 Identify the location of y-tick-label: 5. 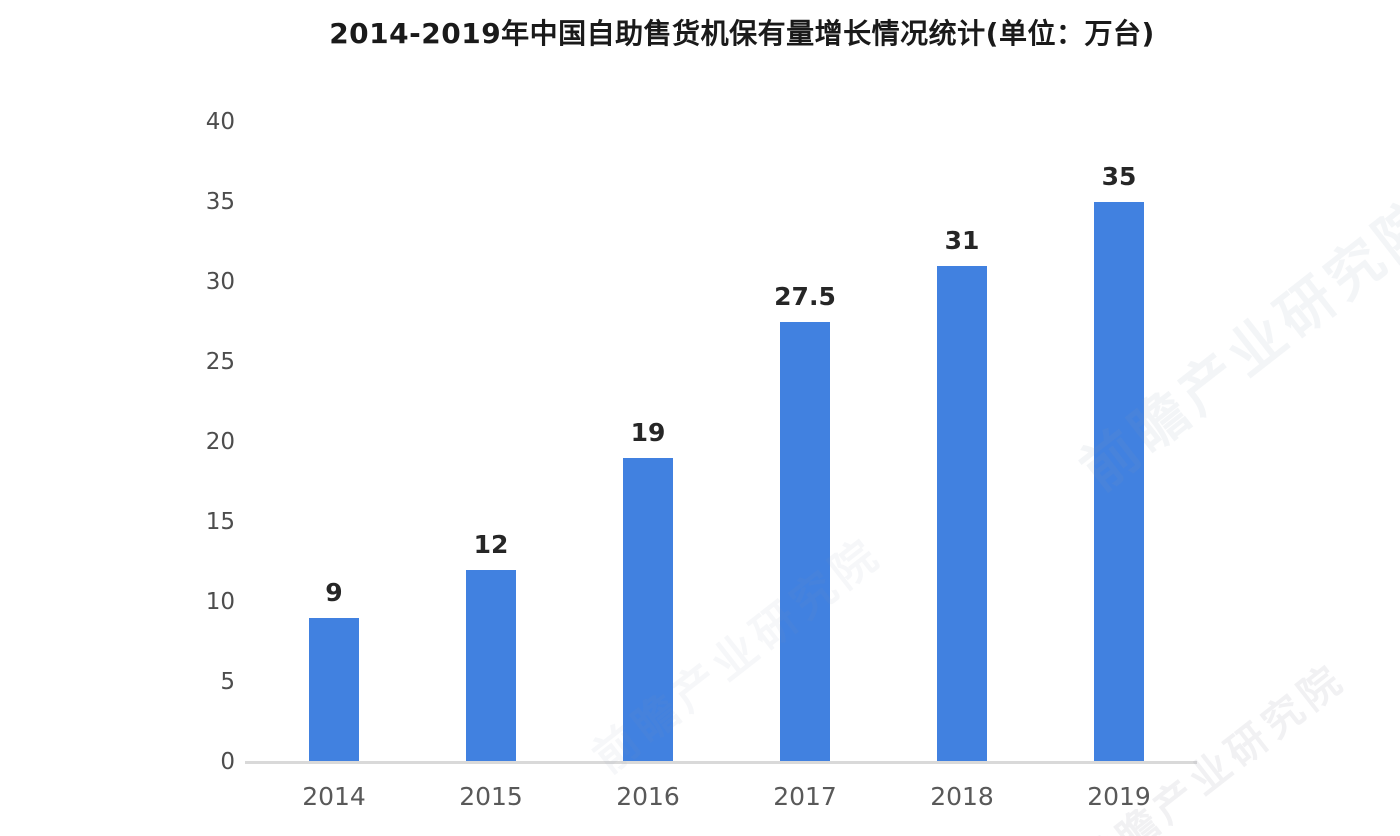
(227, 682).